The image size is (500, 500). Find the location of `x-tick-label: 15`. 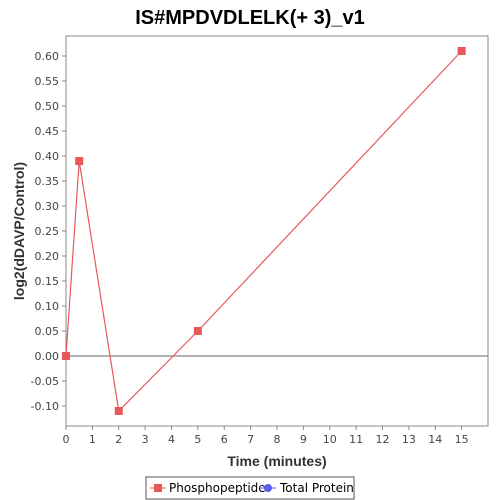

x-tick-label: 15 is located at coordinates (462, 439).